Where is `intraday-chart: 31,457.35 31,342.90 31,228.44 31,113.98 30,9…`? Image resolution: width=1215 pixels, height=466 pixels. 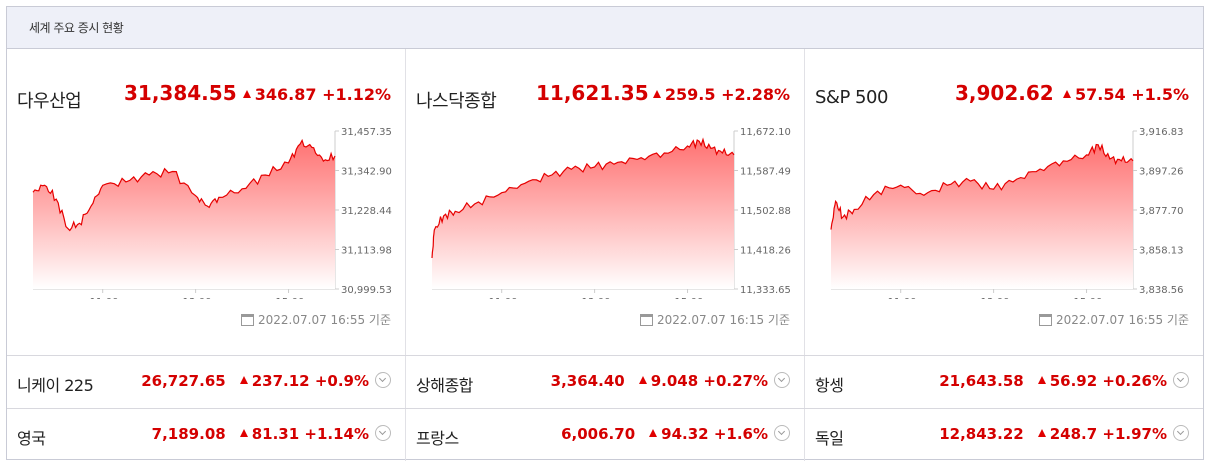 intraday-chart: 31,457.35 31,342.90 31,228.44 31,113.98 30,9… is located at coordinates (212, 213).